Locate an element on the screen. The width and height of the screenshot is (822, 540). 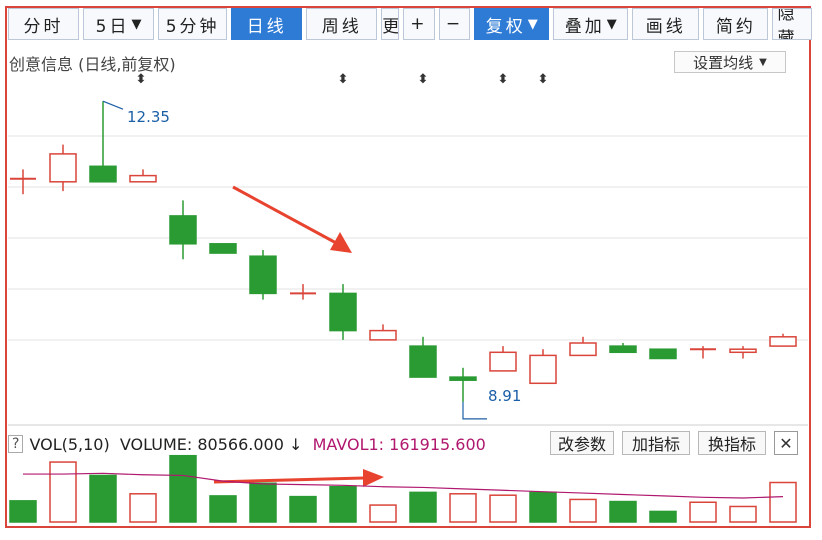
add-indicator-button: 加指标 is located at coordinates (656, 443).